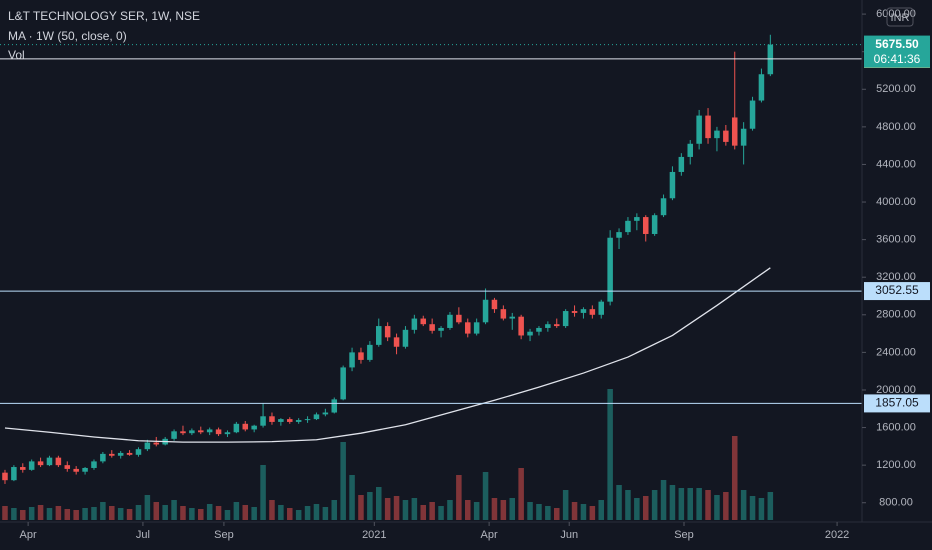 This screenshot has width=932, height=550. I want to click on price-line-label: 3052.55, so click(897, 290).